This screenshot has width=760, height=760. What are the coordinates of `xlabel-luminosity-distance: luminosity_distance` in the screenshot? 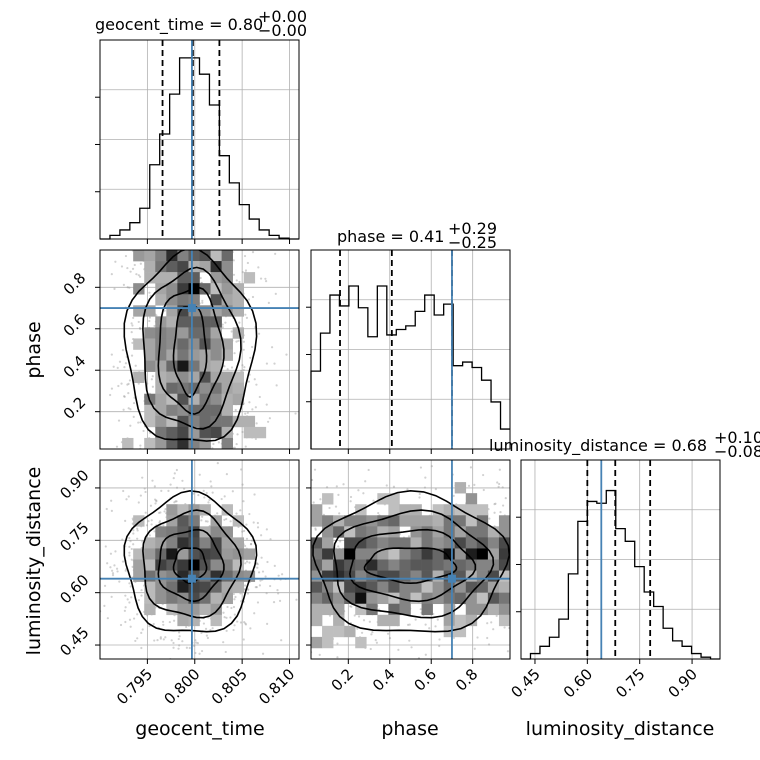 It's located at (620, 729).